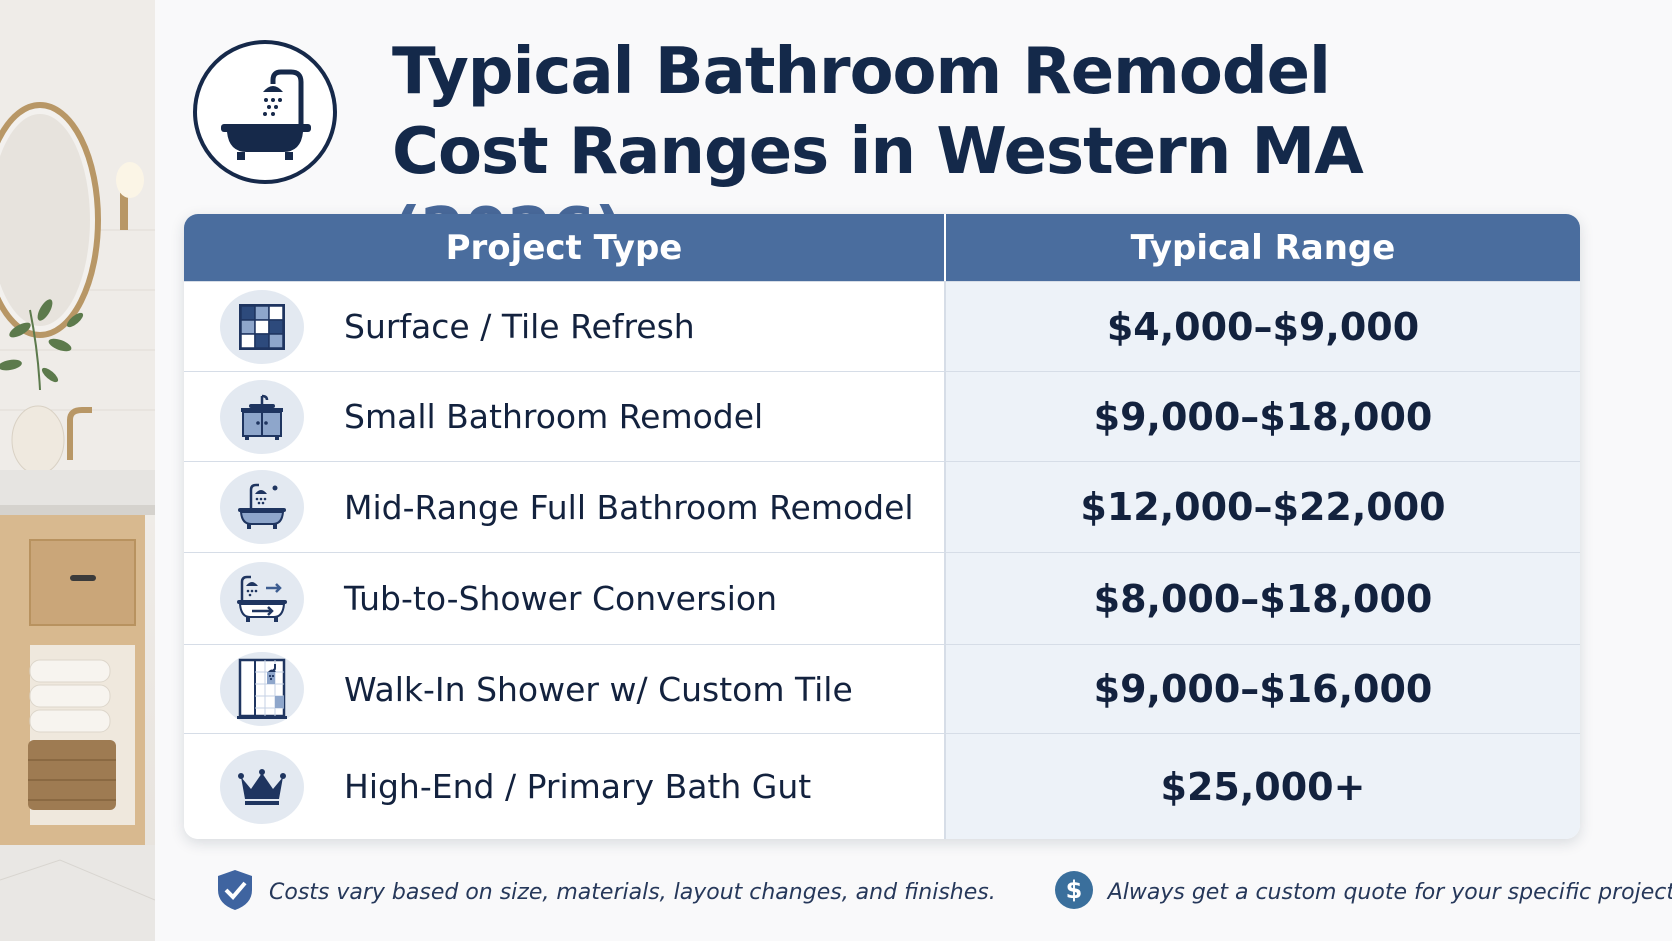 The height and width of the screenshot is (941, 1672). I want to click on project-type-cell: Tub-to-Shower Conversion, so click(565, 598).